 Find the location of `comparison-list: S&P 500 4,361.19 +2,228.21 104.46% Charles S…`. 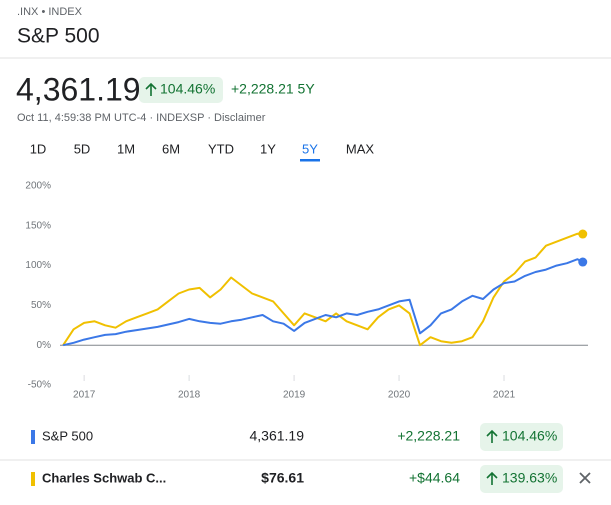

comparison-list: S&P 500 4,361.19 +2,228.21 104.46% Charles S… is located at coordinates (297, 458).